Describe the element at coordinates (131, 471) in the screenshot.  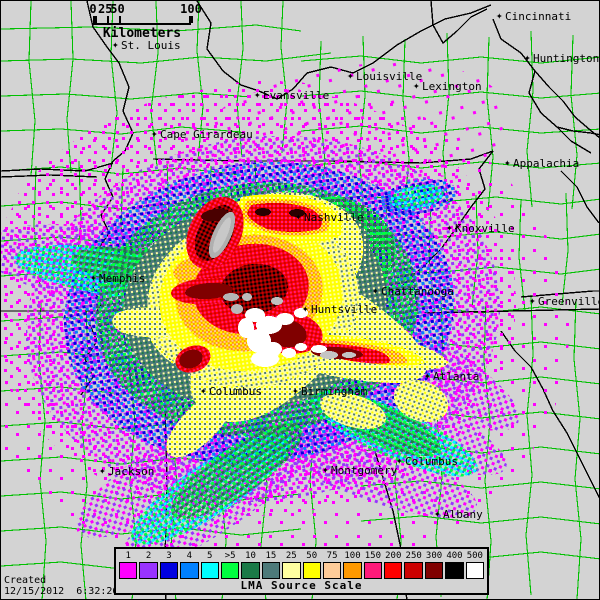
I see `city-name: Jackson` at that location.